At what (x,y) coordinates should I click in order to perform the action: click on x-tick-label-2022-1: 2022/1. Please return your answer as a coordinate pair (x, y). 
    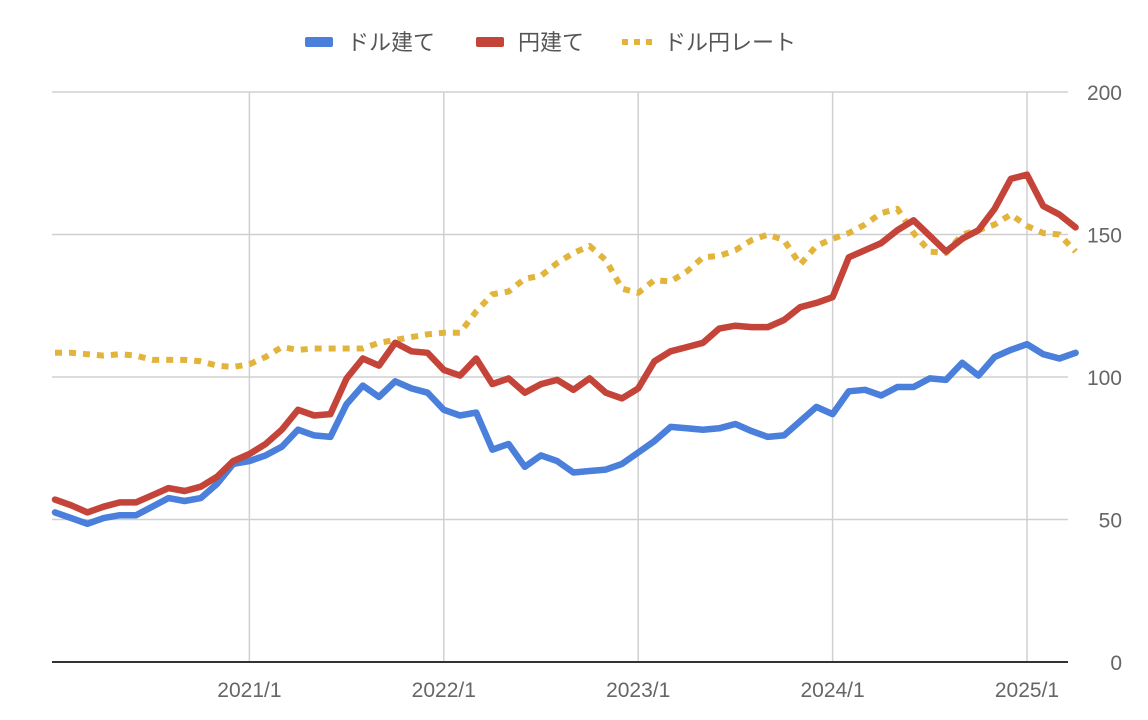
    Looking at the image, I should click on (444, 690).